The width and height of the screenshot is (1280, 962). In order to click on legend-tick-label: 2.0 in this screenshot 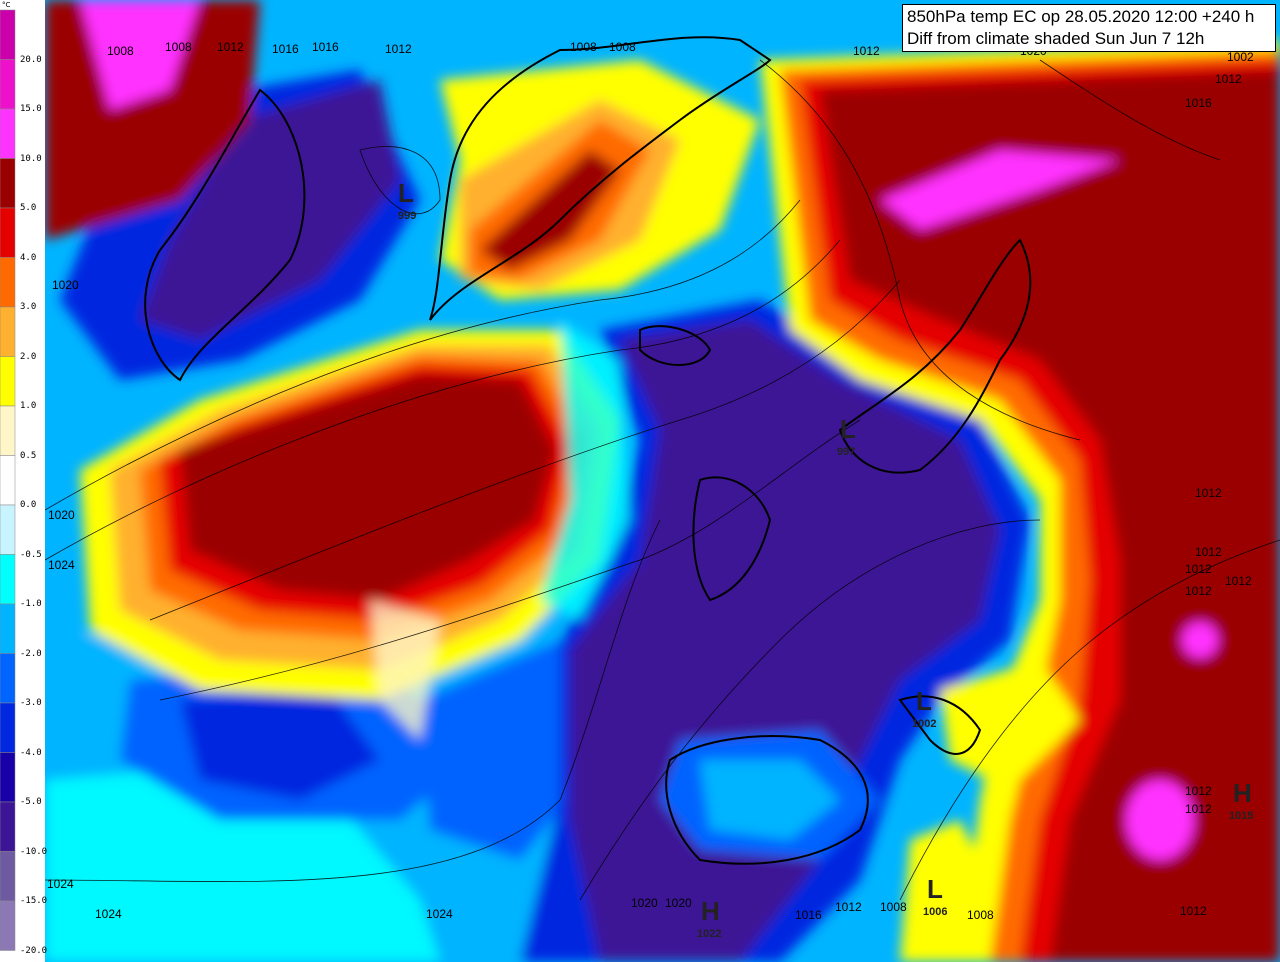, I will do `click(28, 356)`.